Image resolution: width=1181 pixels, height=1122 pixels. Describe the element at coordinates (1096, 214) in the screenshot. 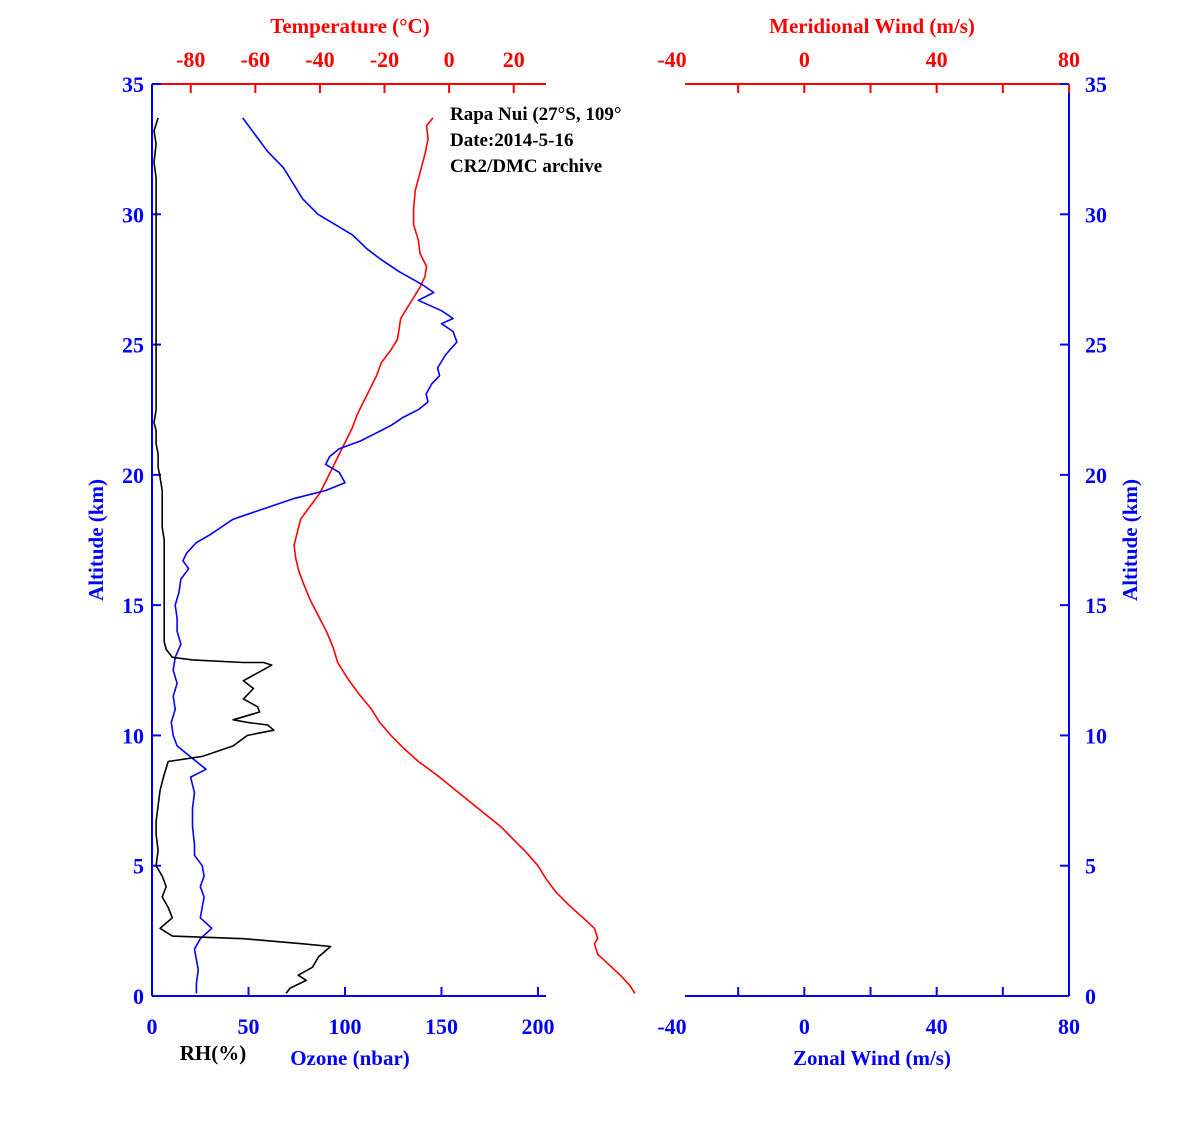

I see `right-altitude-tick-label: 30` at that location.